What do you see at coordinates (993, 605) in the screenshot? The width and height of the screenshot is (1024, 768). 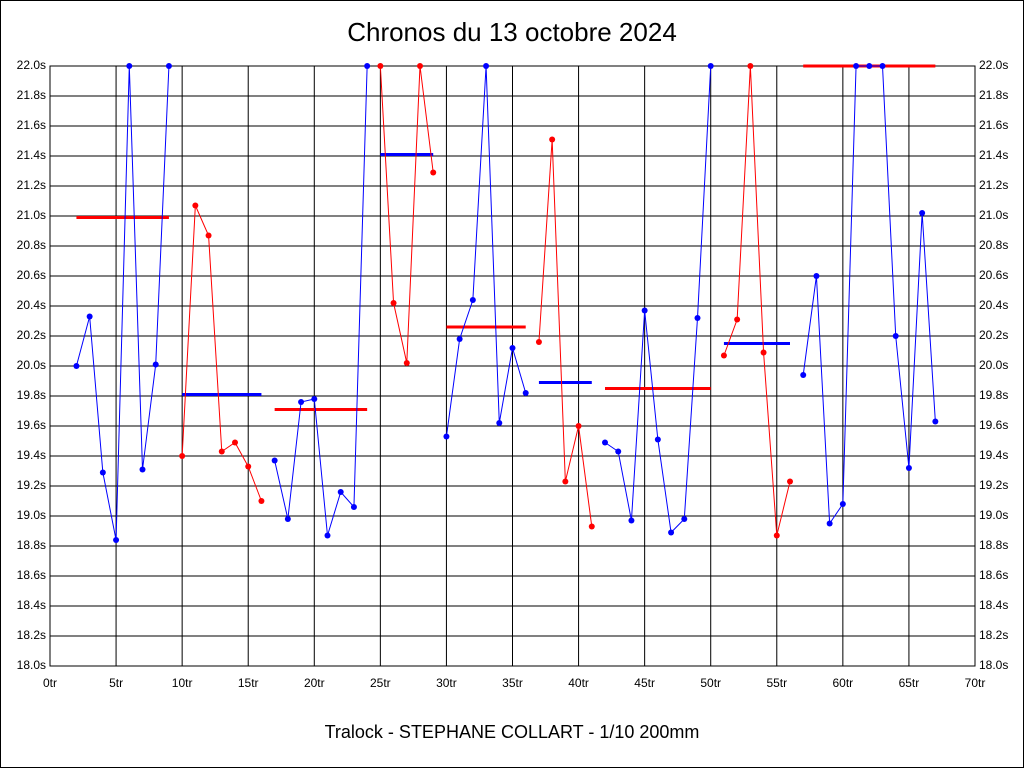 I see `y-tick-label-right: 18.4s` at bounding box center [993, 605].